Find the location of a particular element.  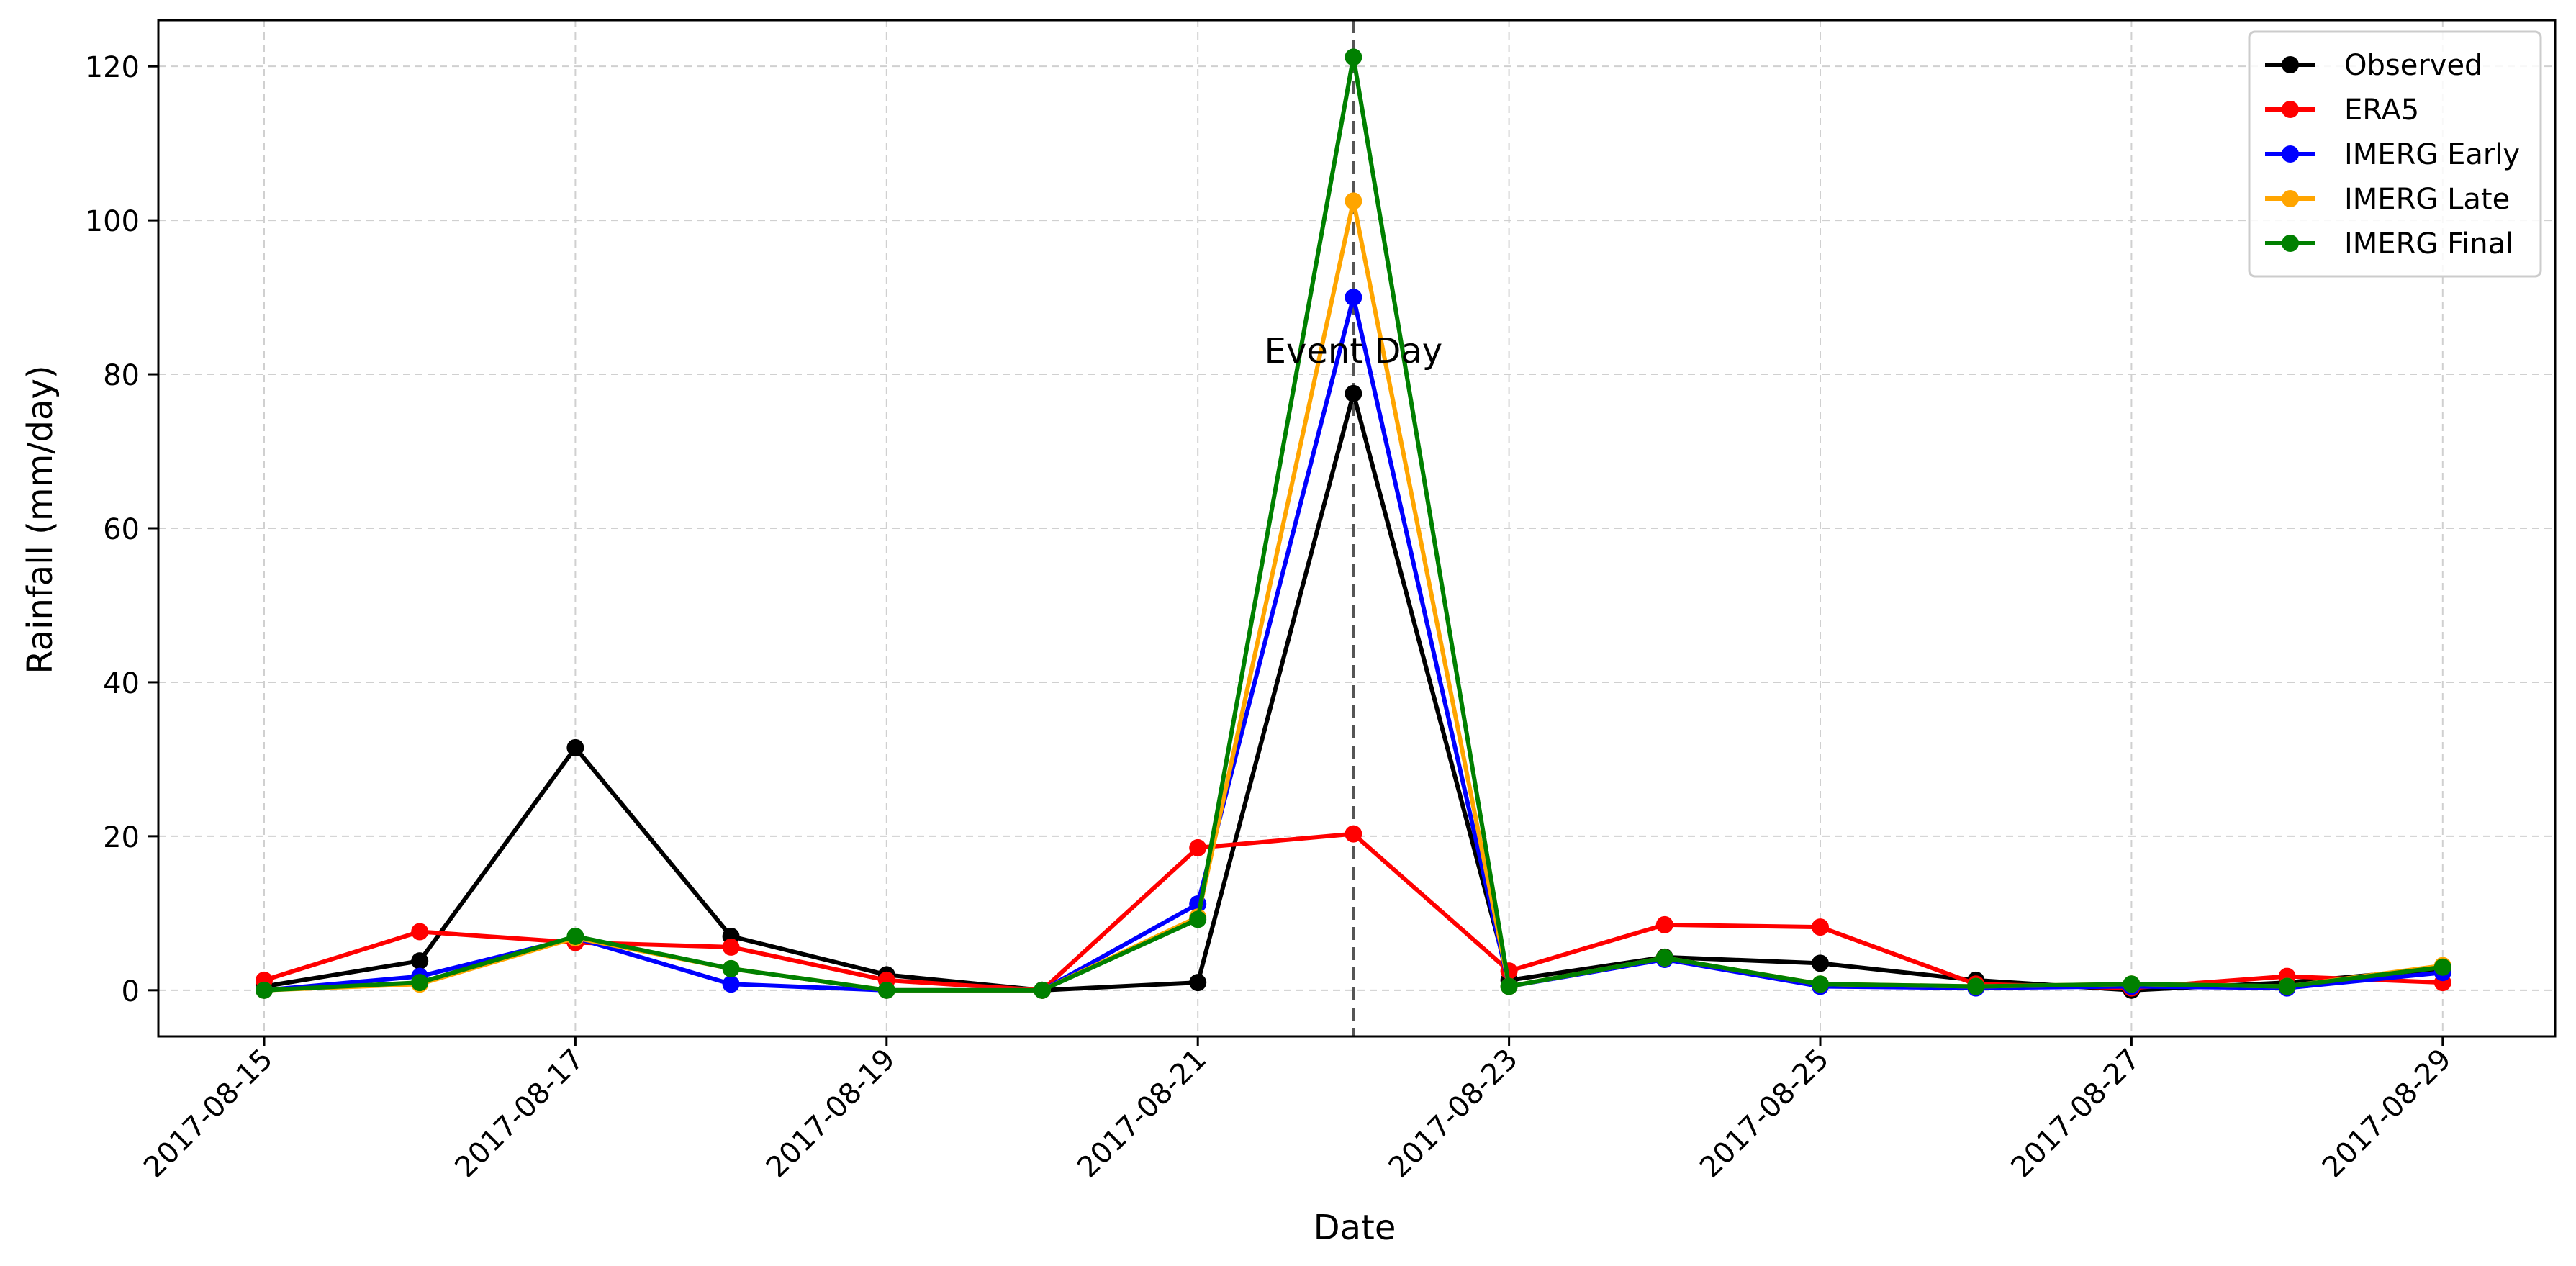

y-tick-label: 20 is located at coordinates (122, 837).